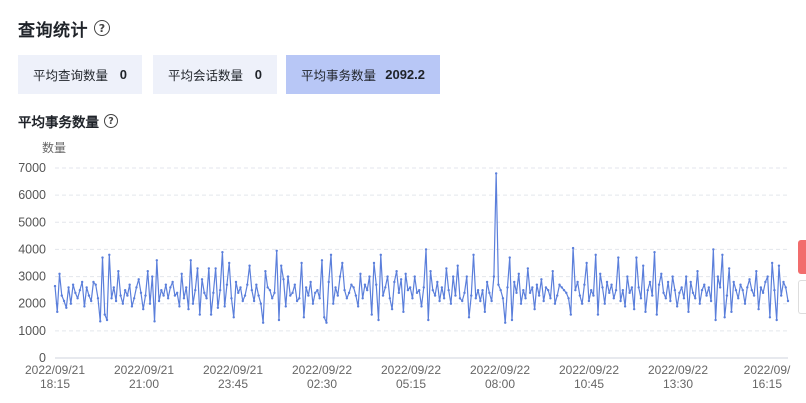 This screenshot has height=403, width=806. Describe the element at coordinates (42, 358) in the screenshot. I see `y-tick-label: 0` at that location.